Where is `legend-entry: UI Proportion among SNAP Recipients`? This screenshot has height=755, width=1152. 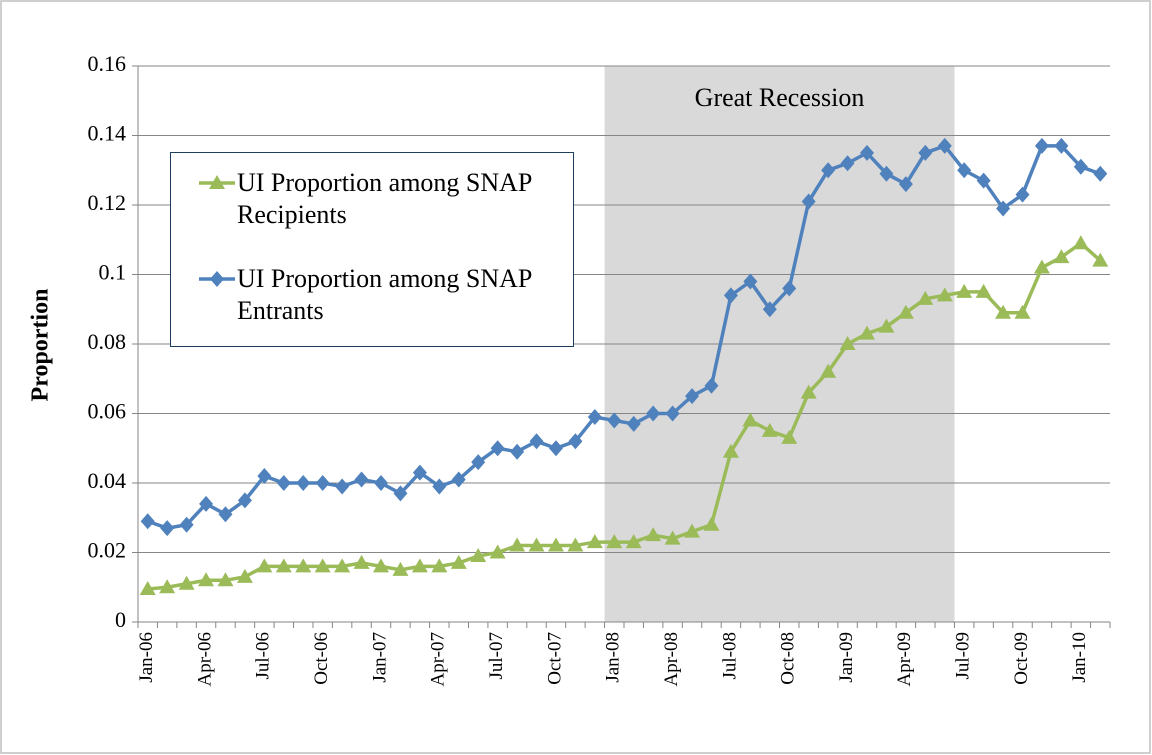 legend-entry: UI Proportion among SNAP Recipients is located at coordinates (354, 199).